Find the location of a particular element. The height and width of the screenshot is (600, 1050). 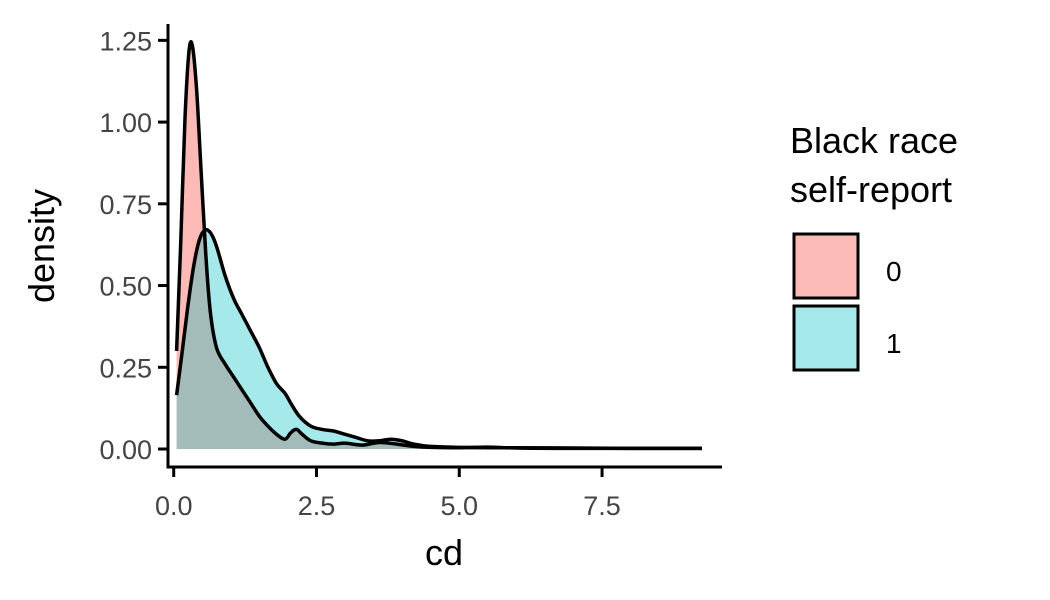

x-tick-label: 0.0 is located at coordinates (174, 506).